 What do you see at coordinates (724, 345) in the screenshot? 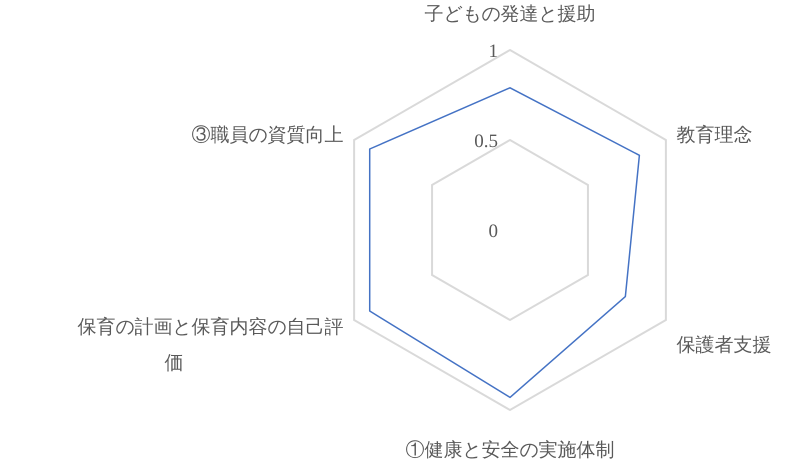
I see `spoke-label: 保護者支援` at bounding box center [724, 345].